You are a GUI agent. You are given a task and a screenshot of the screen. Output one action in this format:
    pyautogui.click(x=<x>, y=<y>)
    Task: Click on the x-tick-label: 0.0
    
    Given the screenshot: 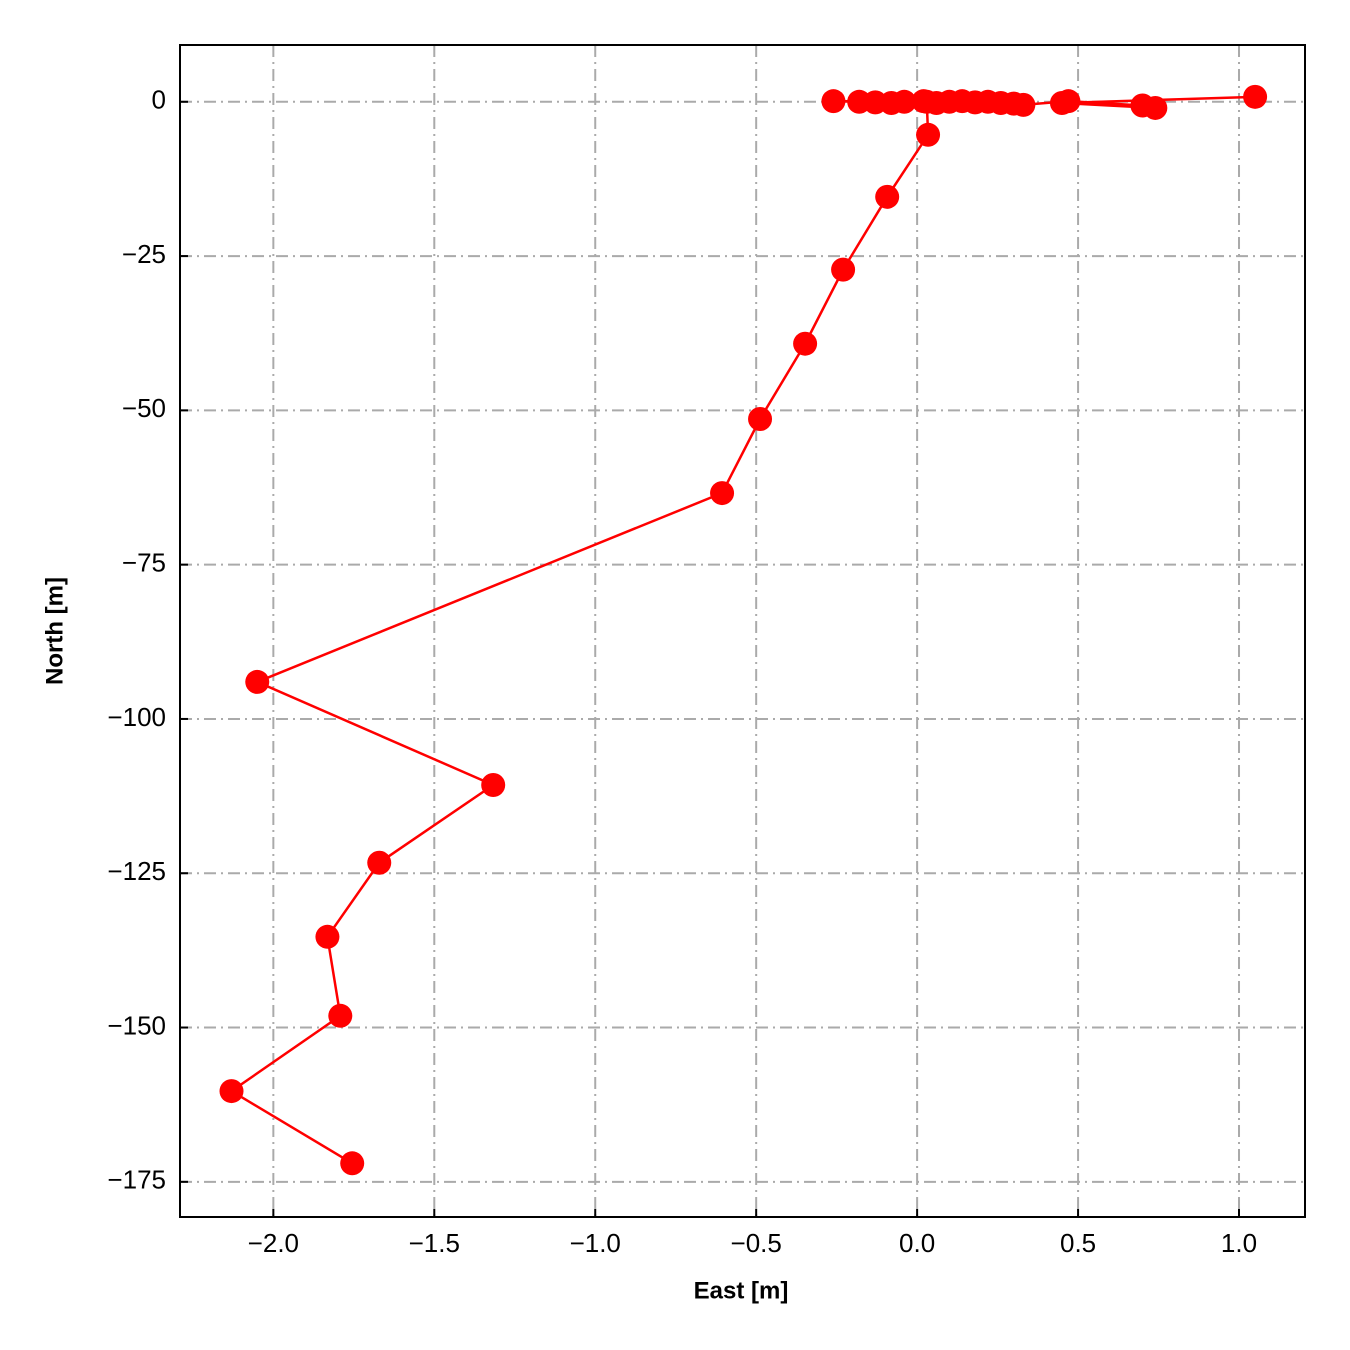 What is the action you would take?
    pyautogui.click(x=917, y=1243)
    